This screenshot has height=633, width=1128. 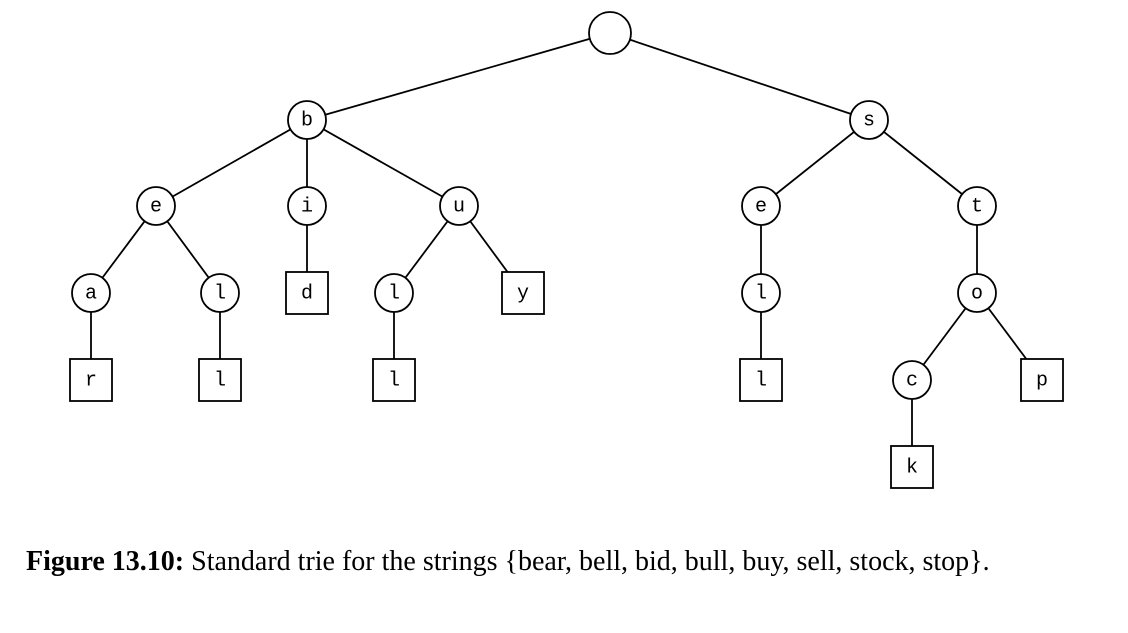 I want to click on trie-node-s: s, so click(x=869, y=120).